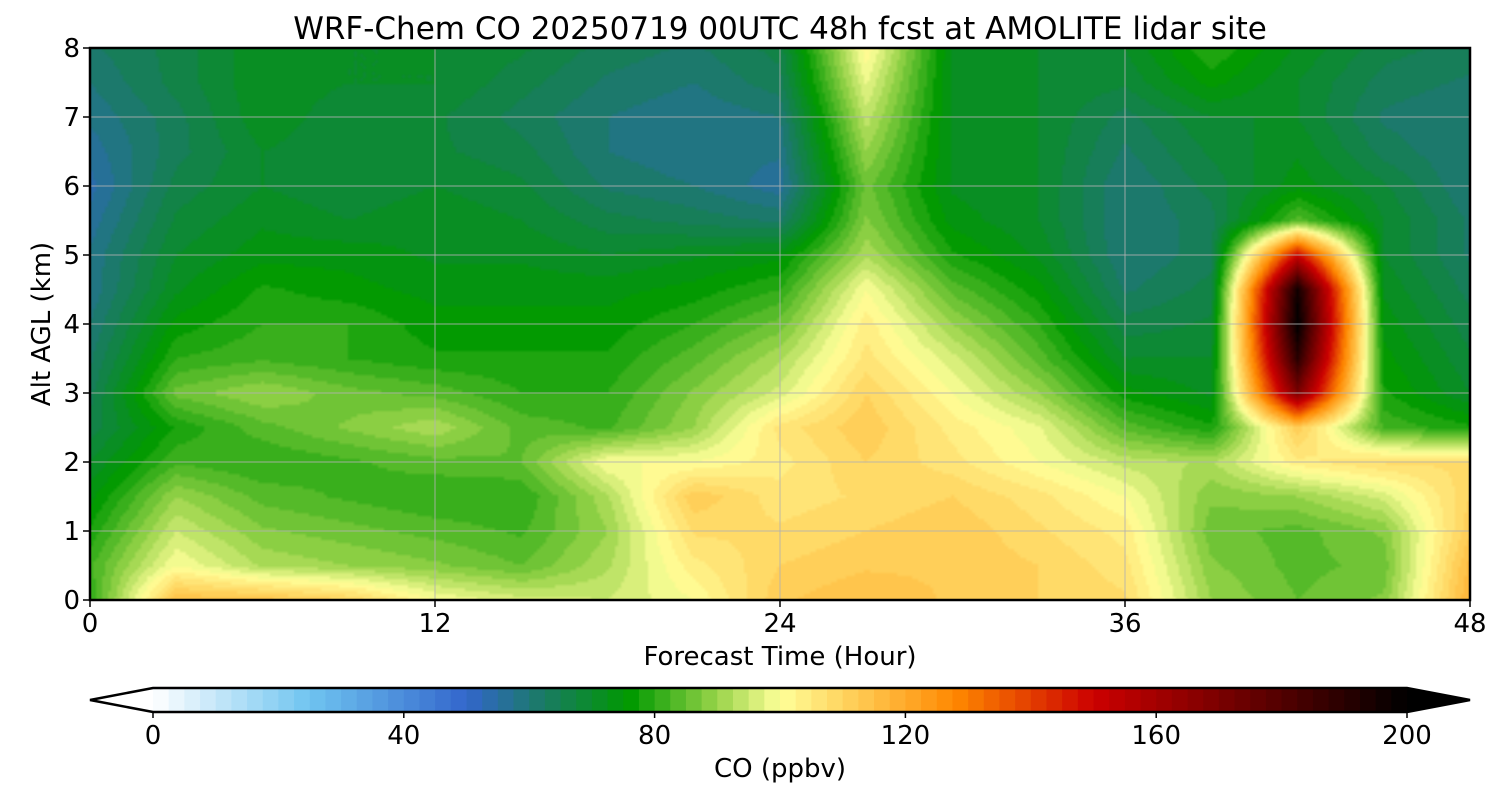 This screenshot has width=1500, height=800. Describe the element at coordinates (153, 736) in the screenshot. I see `colorbar-tick-label: 0` at that location.